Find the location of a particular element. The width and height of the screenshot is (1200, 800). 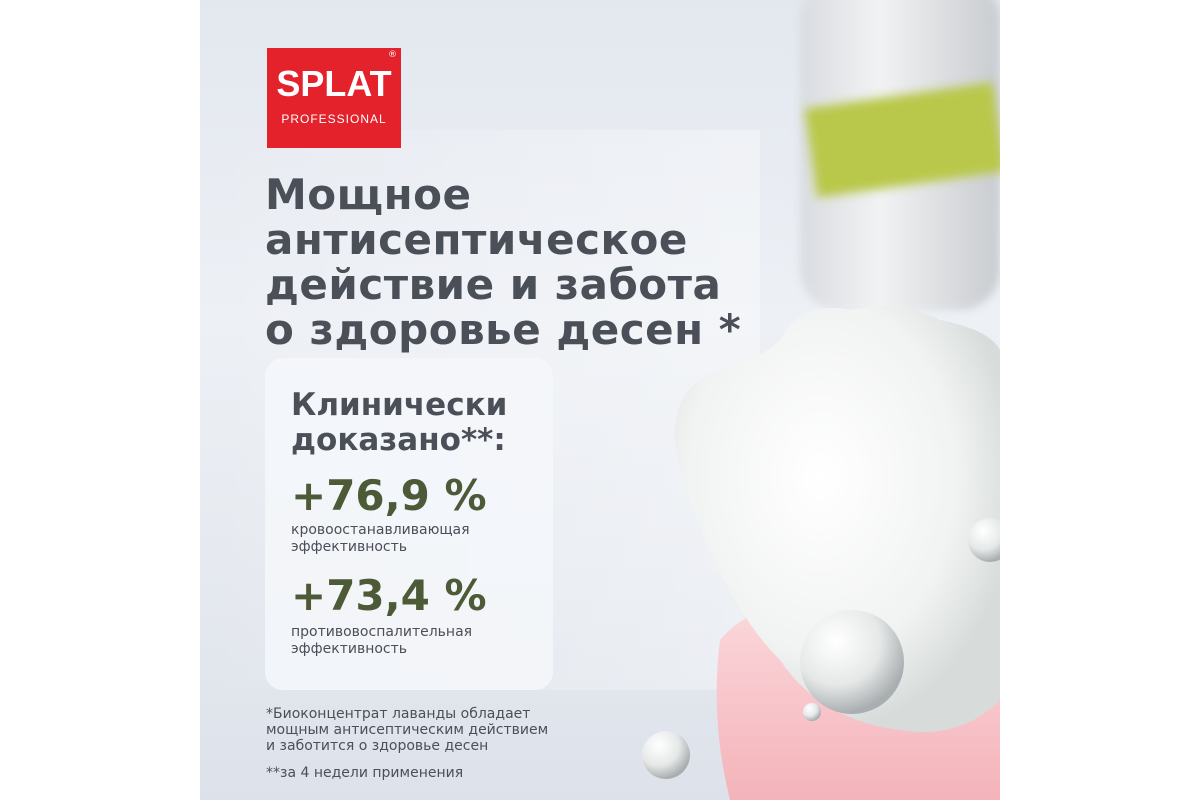

footnote-line: *Биоконцентрат лаванды обладает is located at coordinates (398, 714).